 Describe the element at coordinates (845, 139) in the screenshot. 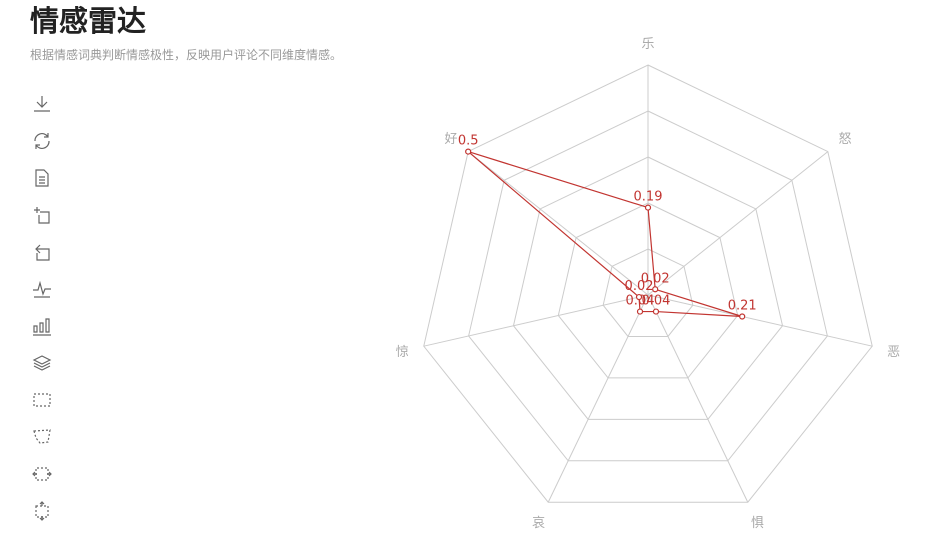

I see `radar-indicator-label: 怒` at that location.